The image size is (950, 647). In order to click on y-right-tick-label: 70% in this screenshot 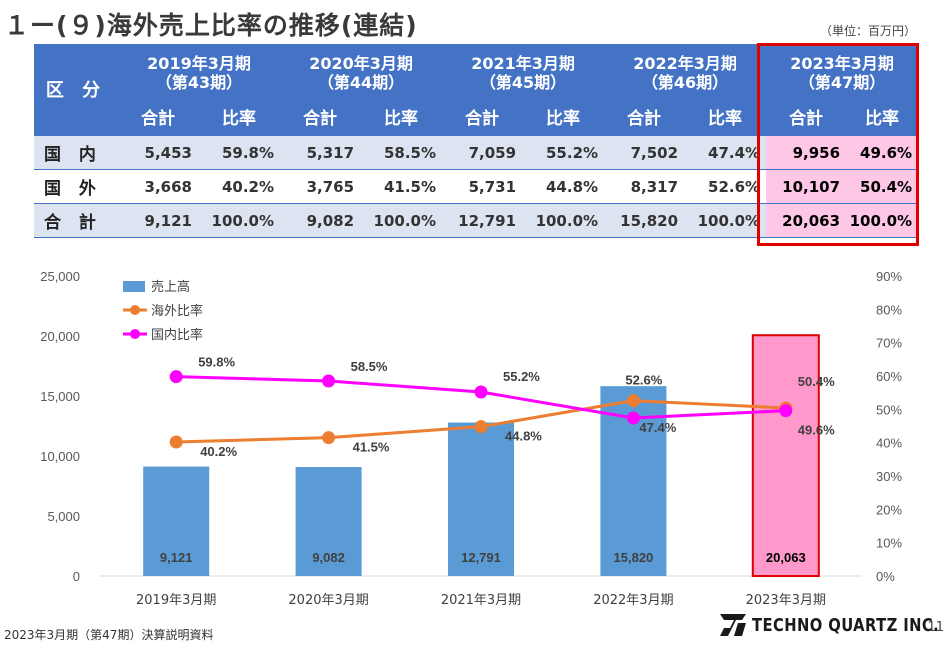, I will do `click(889, 343)`.